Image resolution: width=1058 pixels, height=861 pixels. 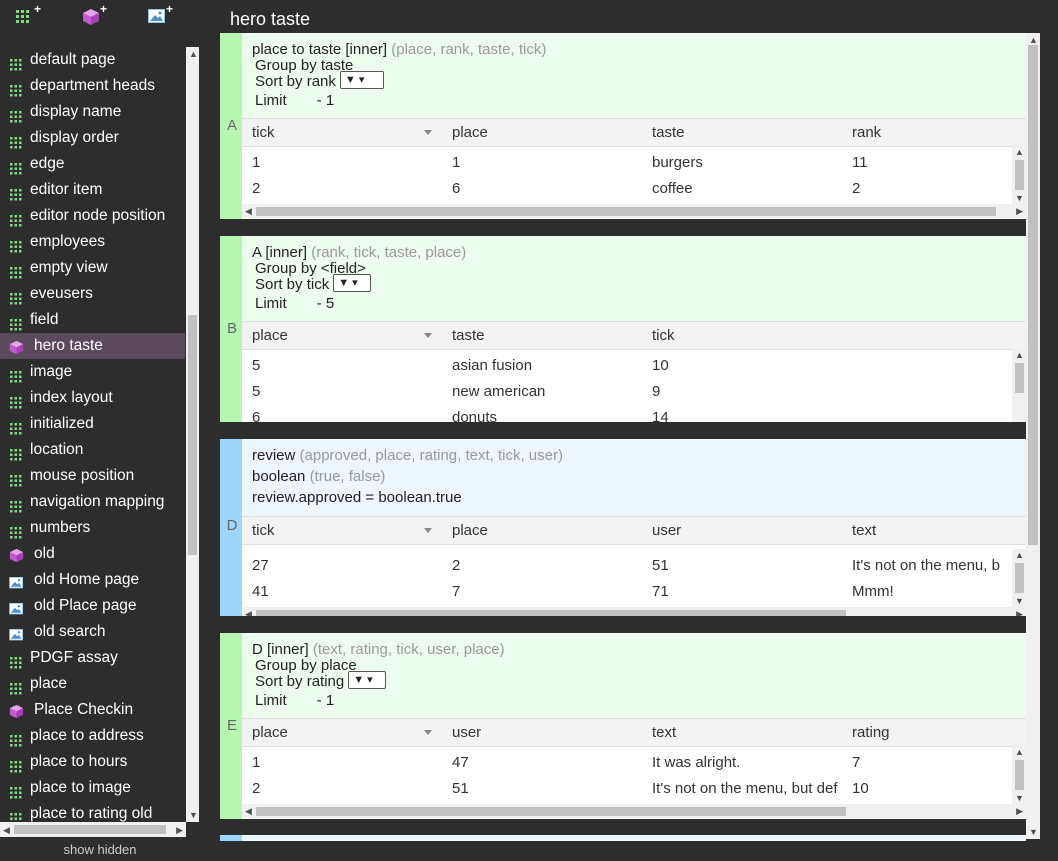 What do you see at coordinates (92, 632) in the screenshot?
I see `sidebar-item: old search` at bounding box center [92, 632].